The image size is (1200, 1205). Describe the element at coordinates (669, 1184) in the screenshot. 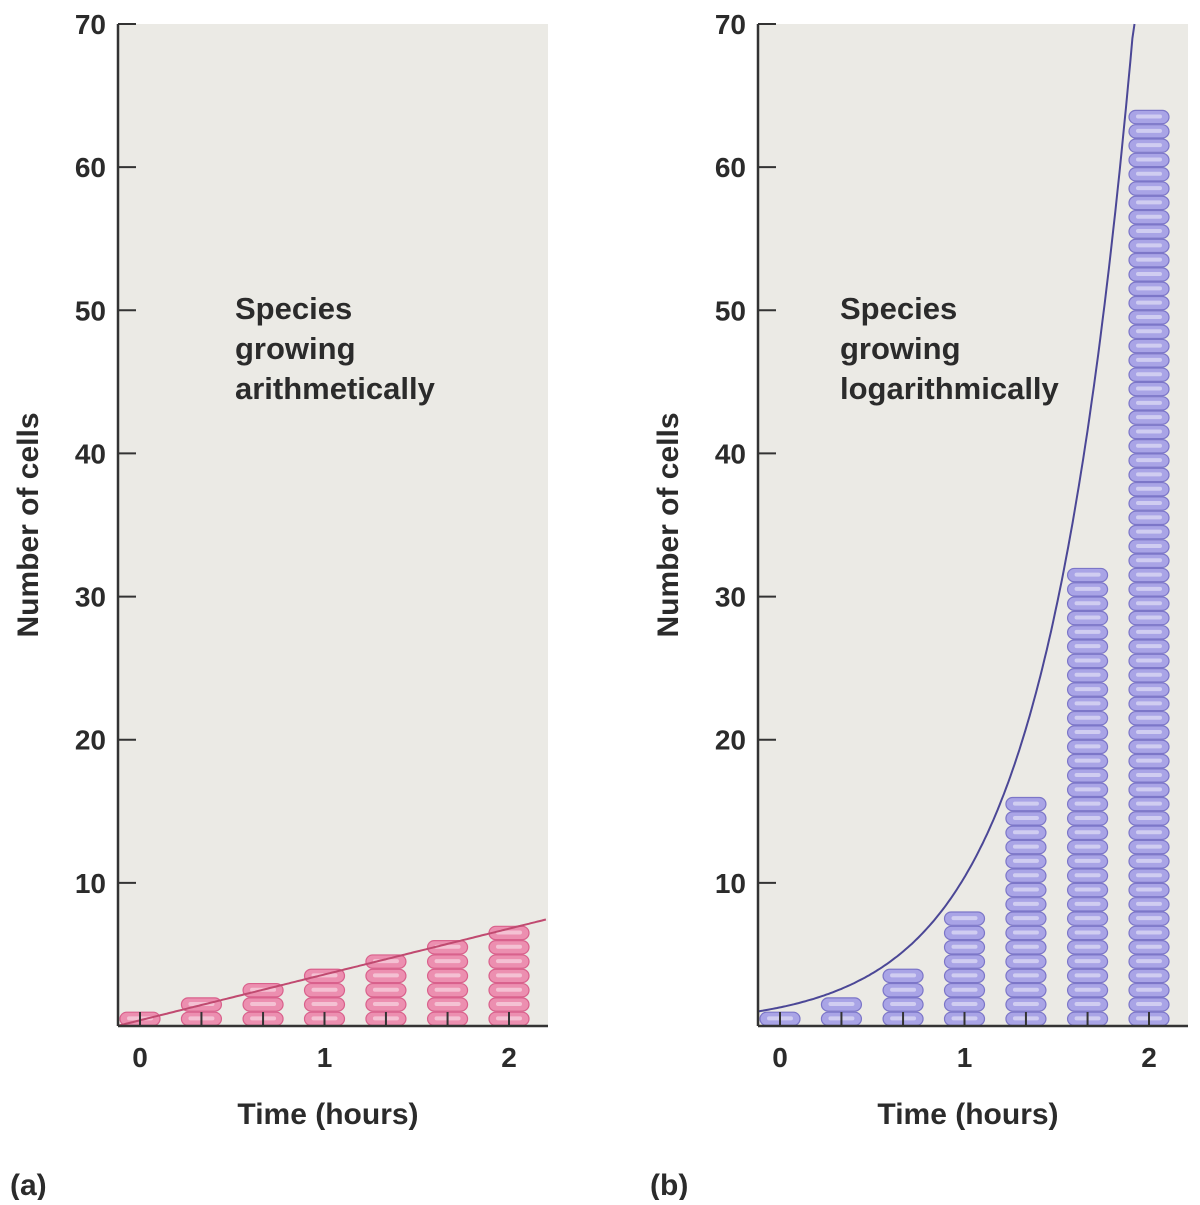

I see `panel-label: (b)` at that location.